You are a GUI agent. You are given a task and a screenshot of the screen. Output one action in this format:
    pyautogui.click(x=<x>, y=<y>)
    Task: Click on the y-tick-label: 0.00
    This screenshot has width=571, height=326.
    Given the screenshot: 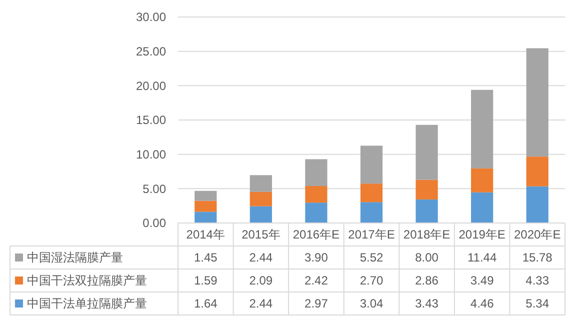 What is the action you would take?
    pyautogui.click(x=154, y=223)
    